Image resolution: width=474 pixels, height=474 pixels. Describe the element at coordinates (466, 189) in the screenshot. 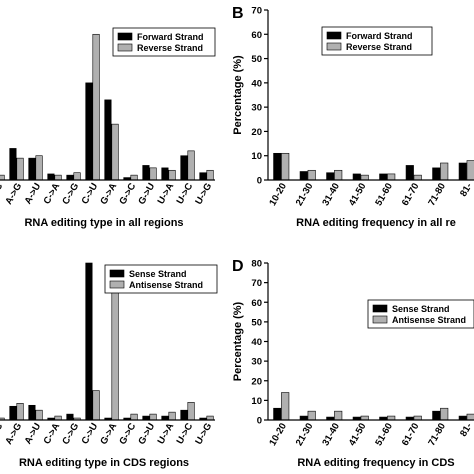

I see `x-tick-label: 81-` at that location.